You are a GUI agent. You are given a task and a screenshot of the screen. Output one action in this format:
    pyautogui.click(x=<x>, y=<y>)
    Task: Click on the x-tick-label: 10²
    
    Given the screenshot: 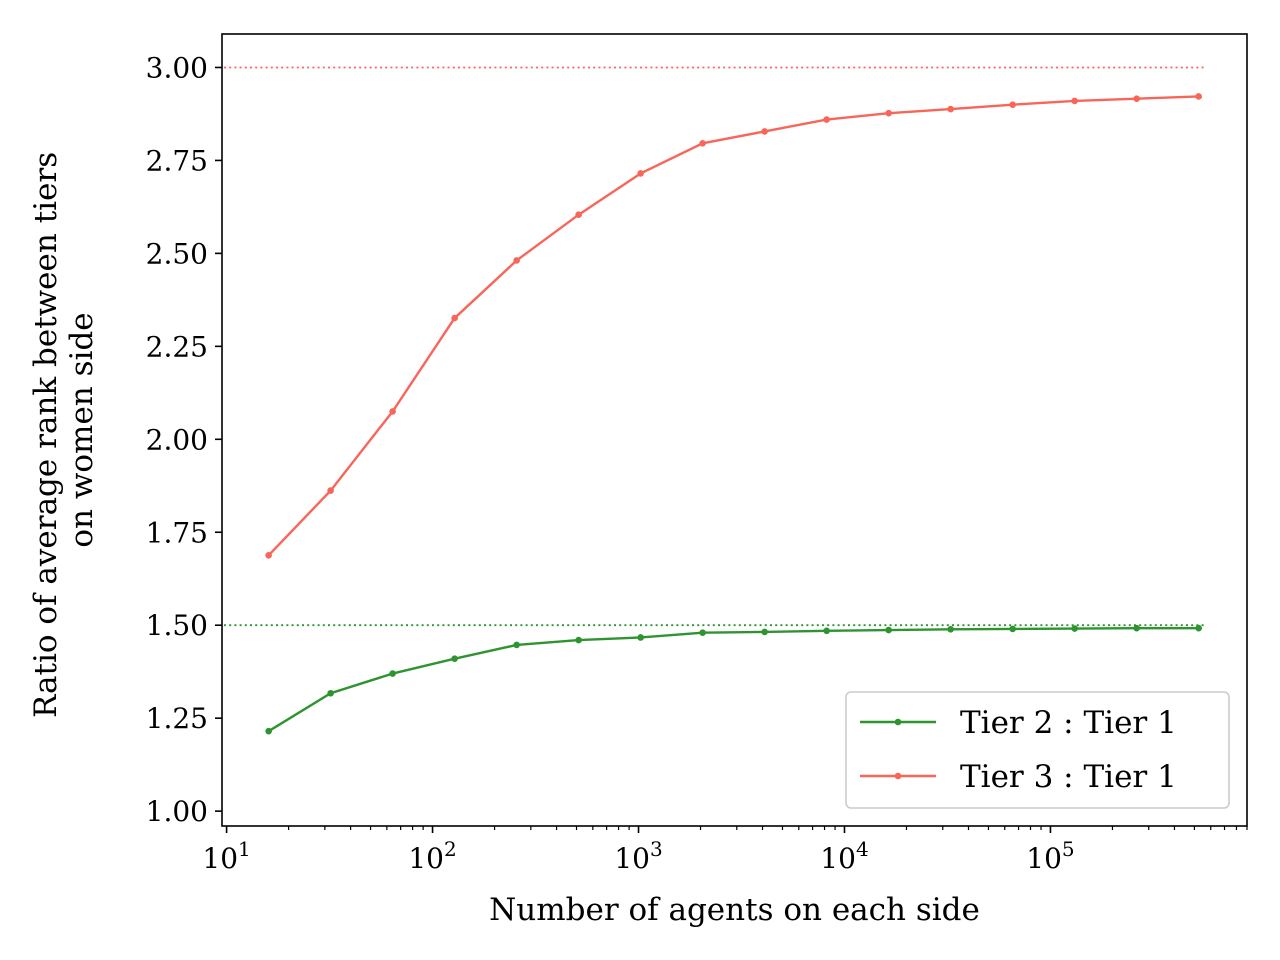 What is the action you would take?
    pyautogui.click(x=432, y=856)
    